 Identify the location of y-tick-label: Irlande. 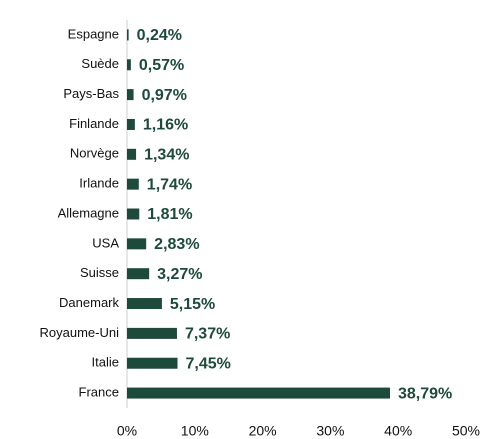
(99, 183).